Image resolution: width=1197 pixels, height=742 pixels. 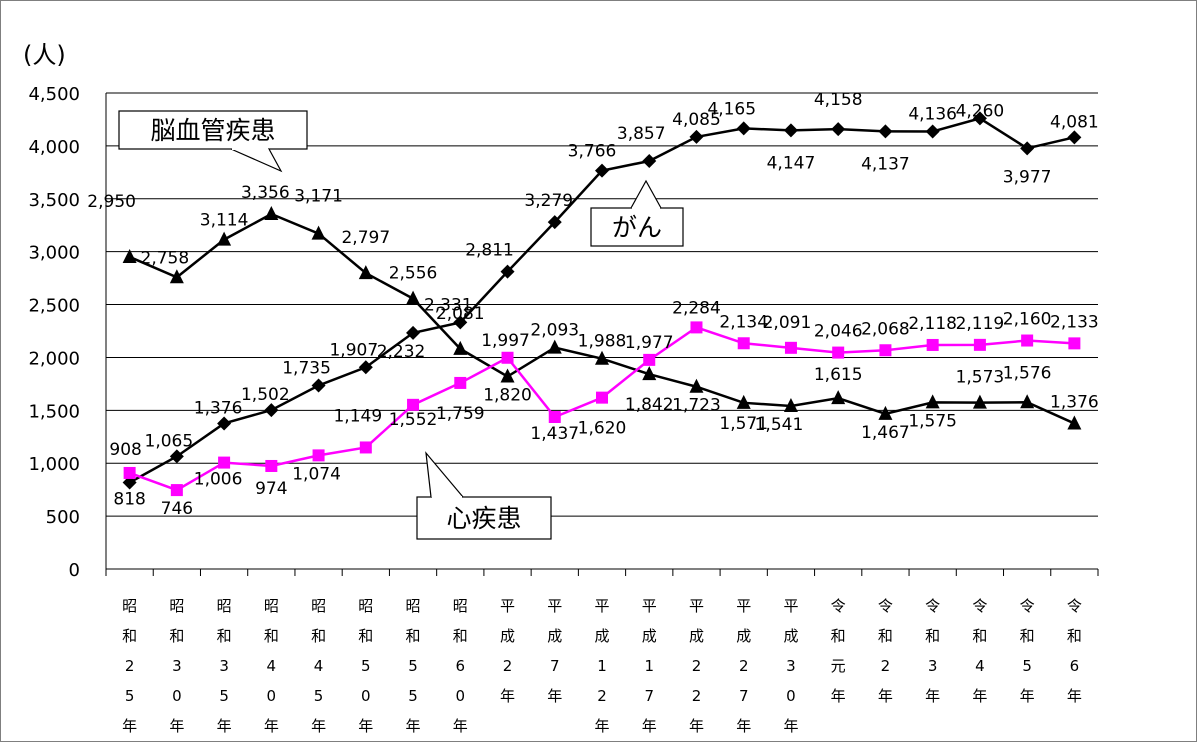 I want to click on y-tick-label: 2,000, so click(x=54, y=358).